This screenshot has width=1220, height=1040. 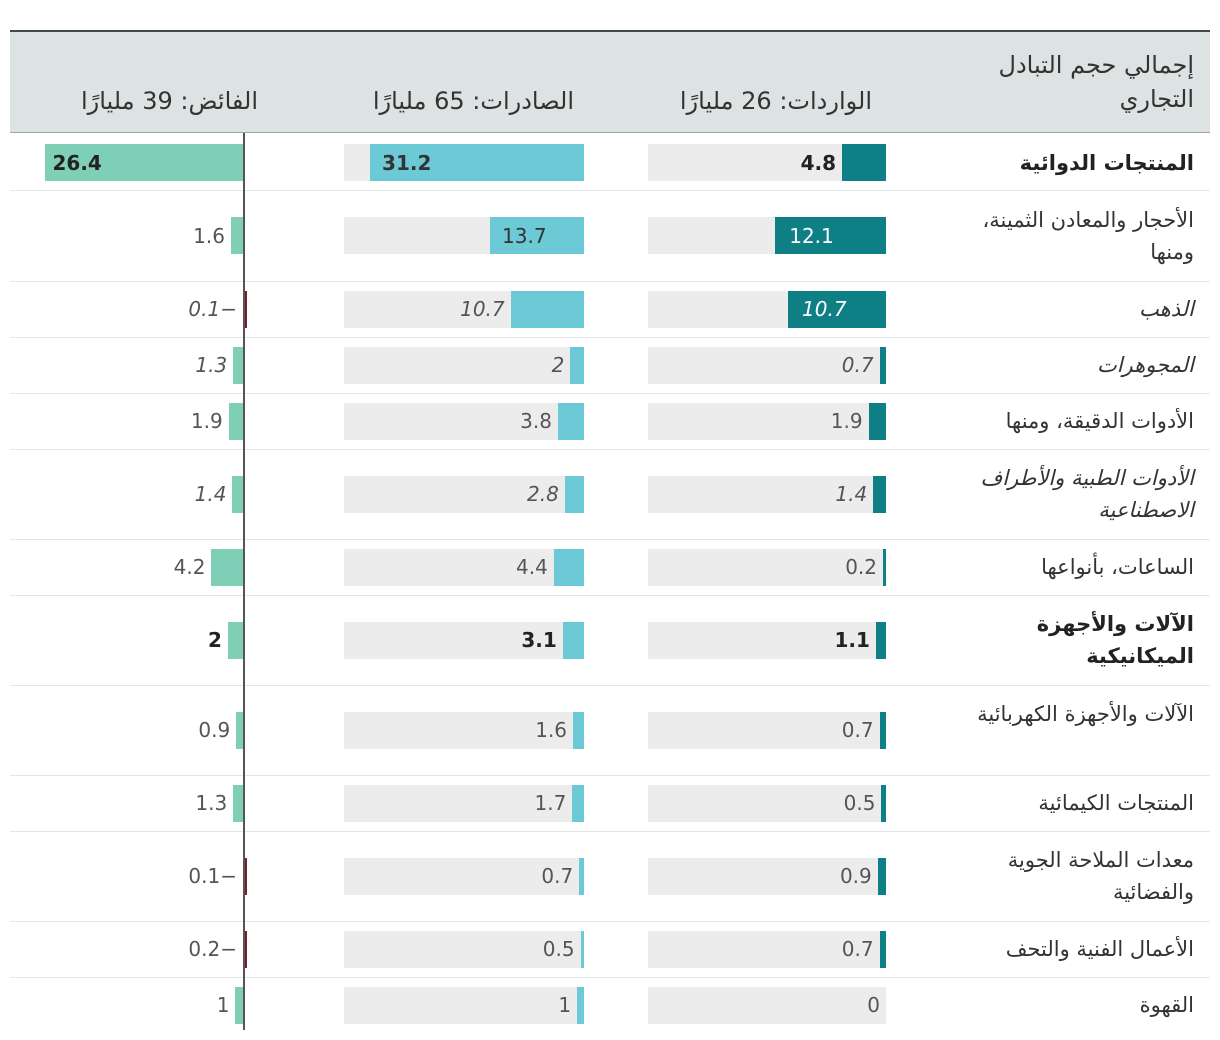 I want to click on surplus-value: 1.9, so click(x=206, y=421).